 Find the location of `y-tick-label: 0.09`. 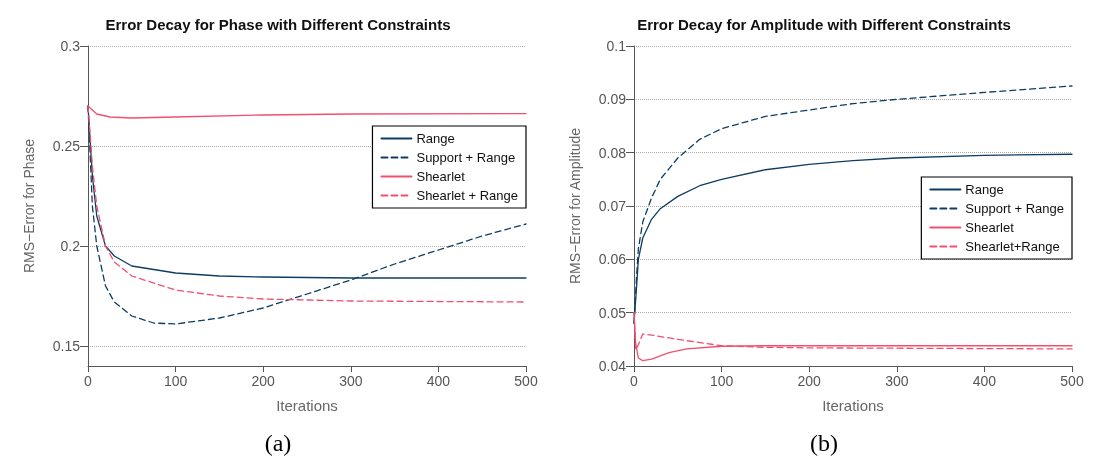

y-tick-label: 0.09 is located at coordinates (612, 99).